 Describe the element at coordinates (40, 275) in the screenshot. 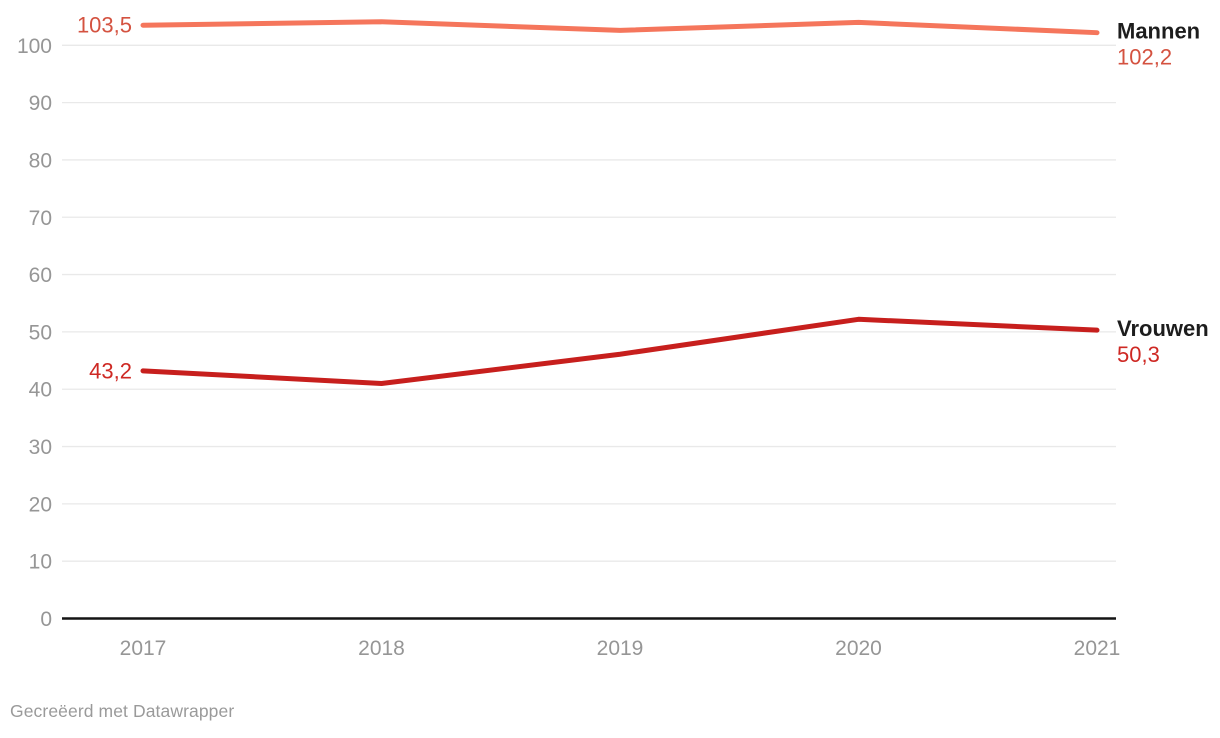

I see `y-tick-label: 60` at that location.